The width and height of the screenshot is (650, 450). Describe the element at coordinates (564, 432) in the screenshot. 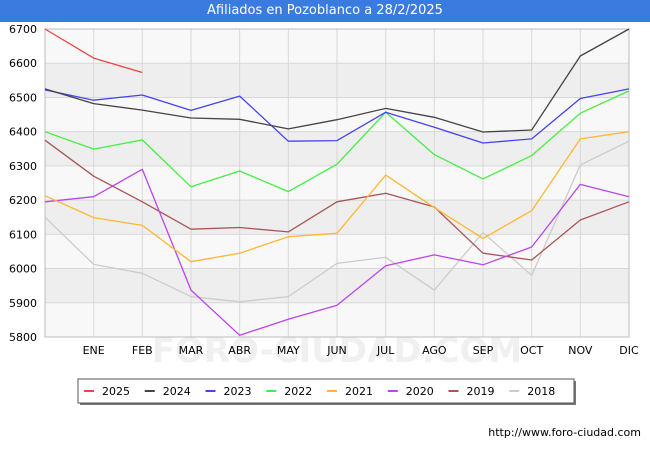

I see `footer-url: http://www.foro-ciudad.com` at that location.